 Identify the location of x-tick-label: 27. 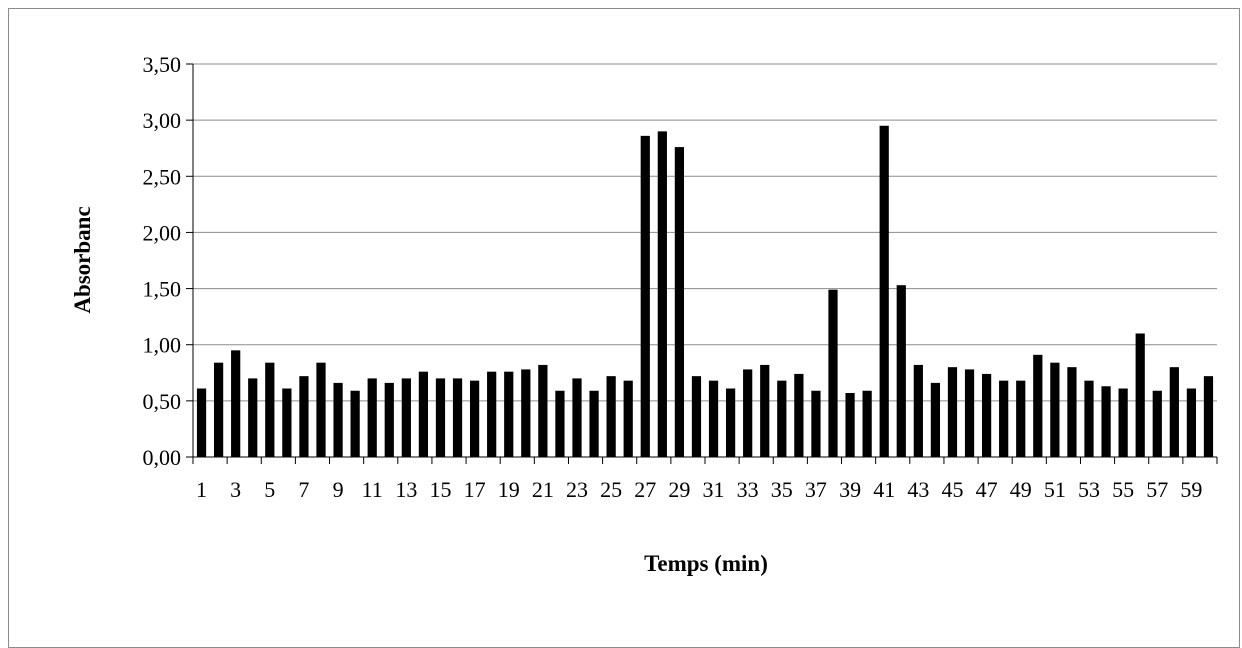
(645, 489).